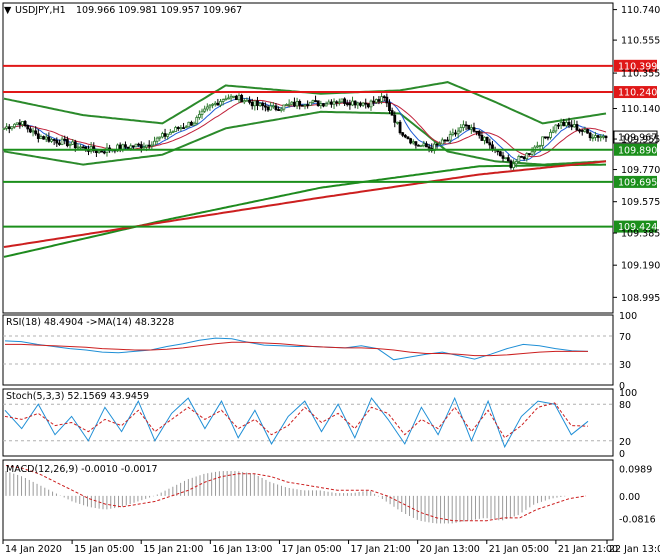  I want to click on panel-frame-macd, so click(308, 500).